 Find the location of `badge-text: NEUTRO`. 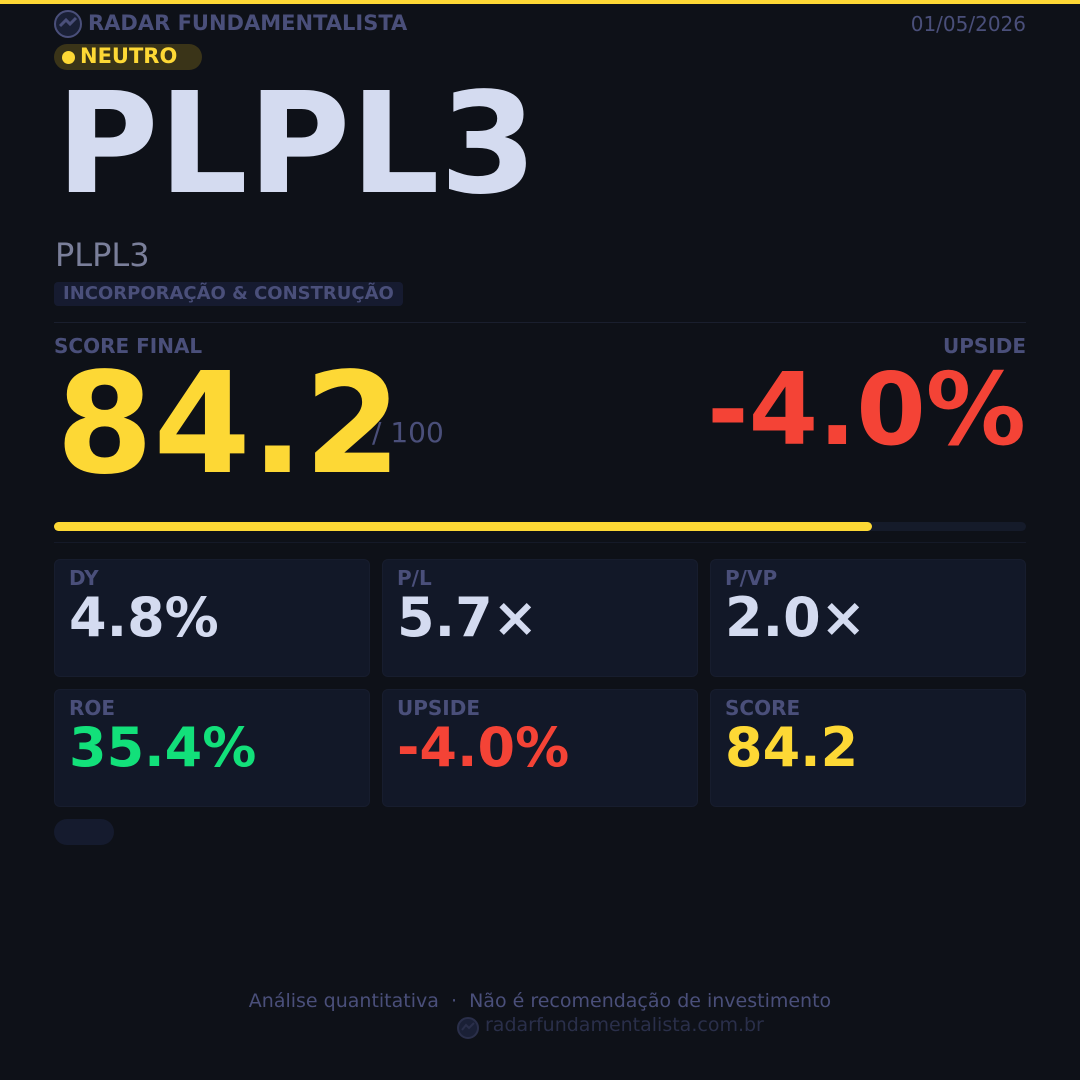

badge-text: NEUTRO is located at coordinates (129, 56).